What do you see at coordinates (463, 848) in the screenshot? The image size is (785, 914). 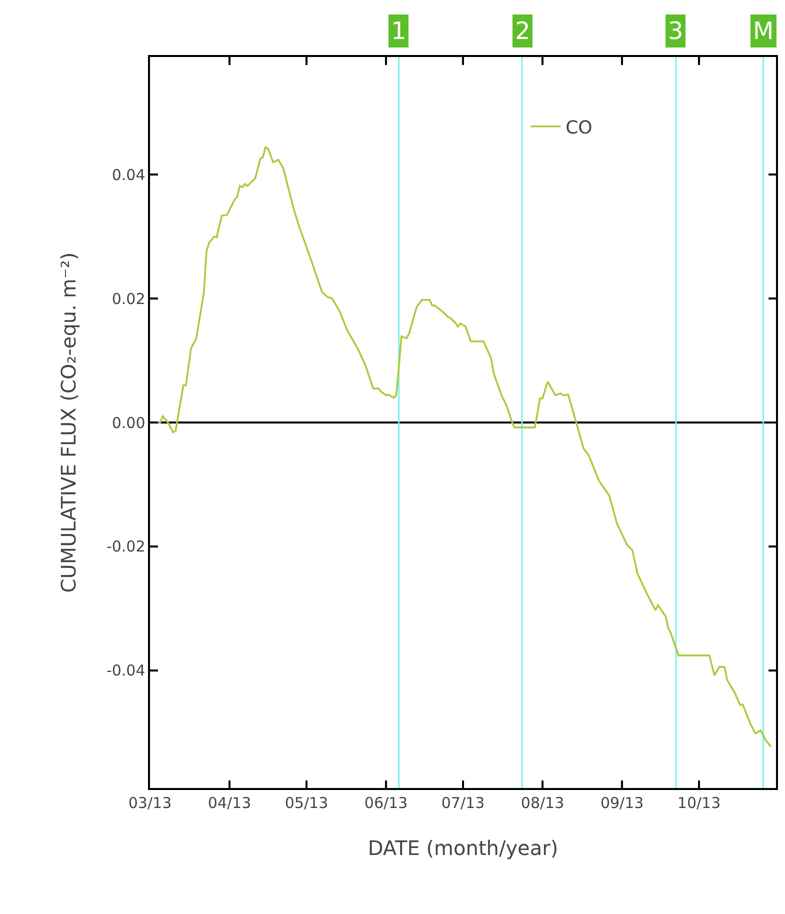 I see `x-axis-title: DATE (month/year)` at bounding box center [463, 848].